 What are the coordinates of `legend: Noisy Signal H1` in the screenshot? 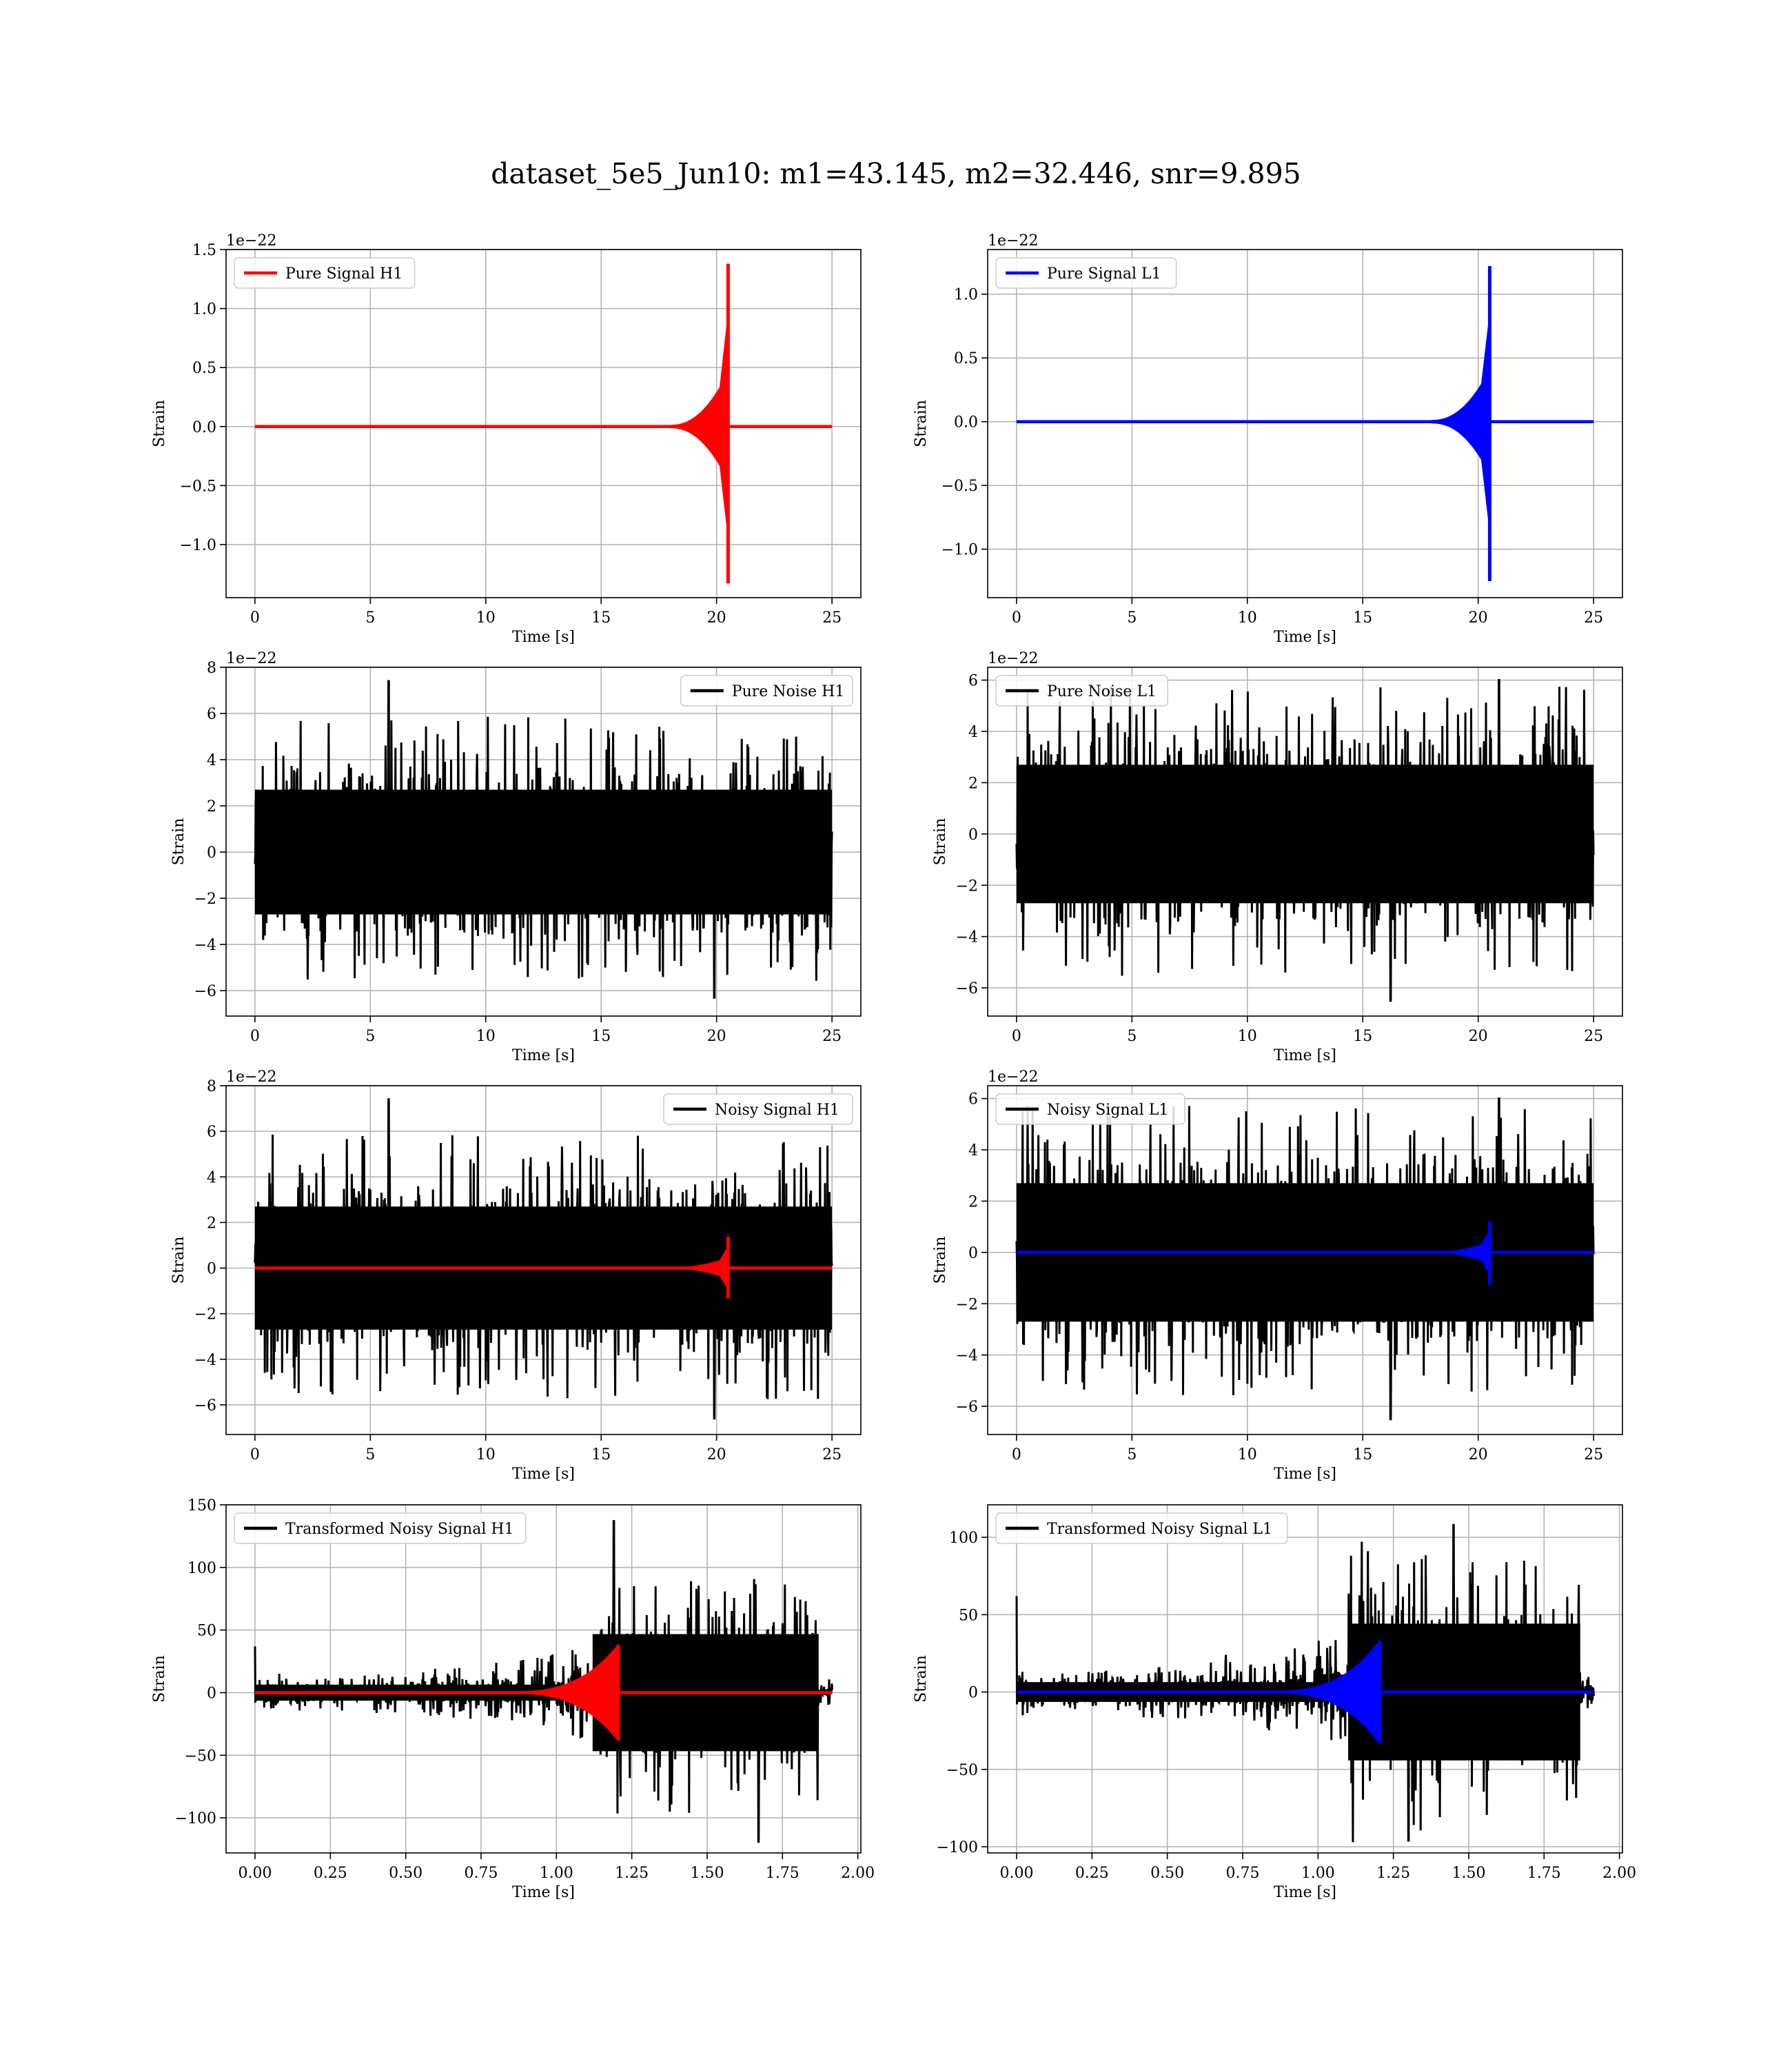 It's located at (758, 1109).